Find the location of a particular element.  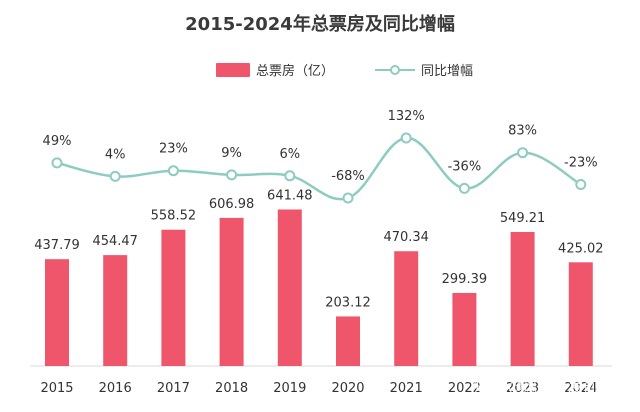

bar-2017 is located at coordinates (173, 297).